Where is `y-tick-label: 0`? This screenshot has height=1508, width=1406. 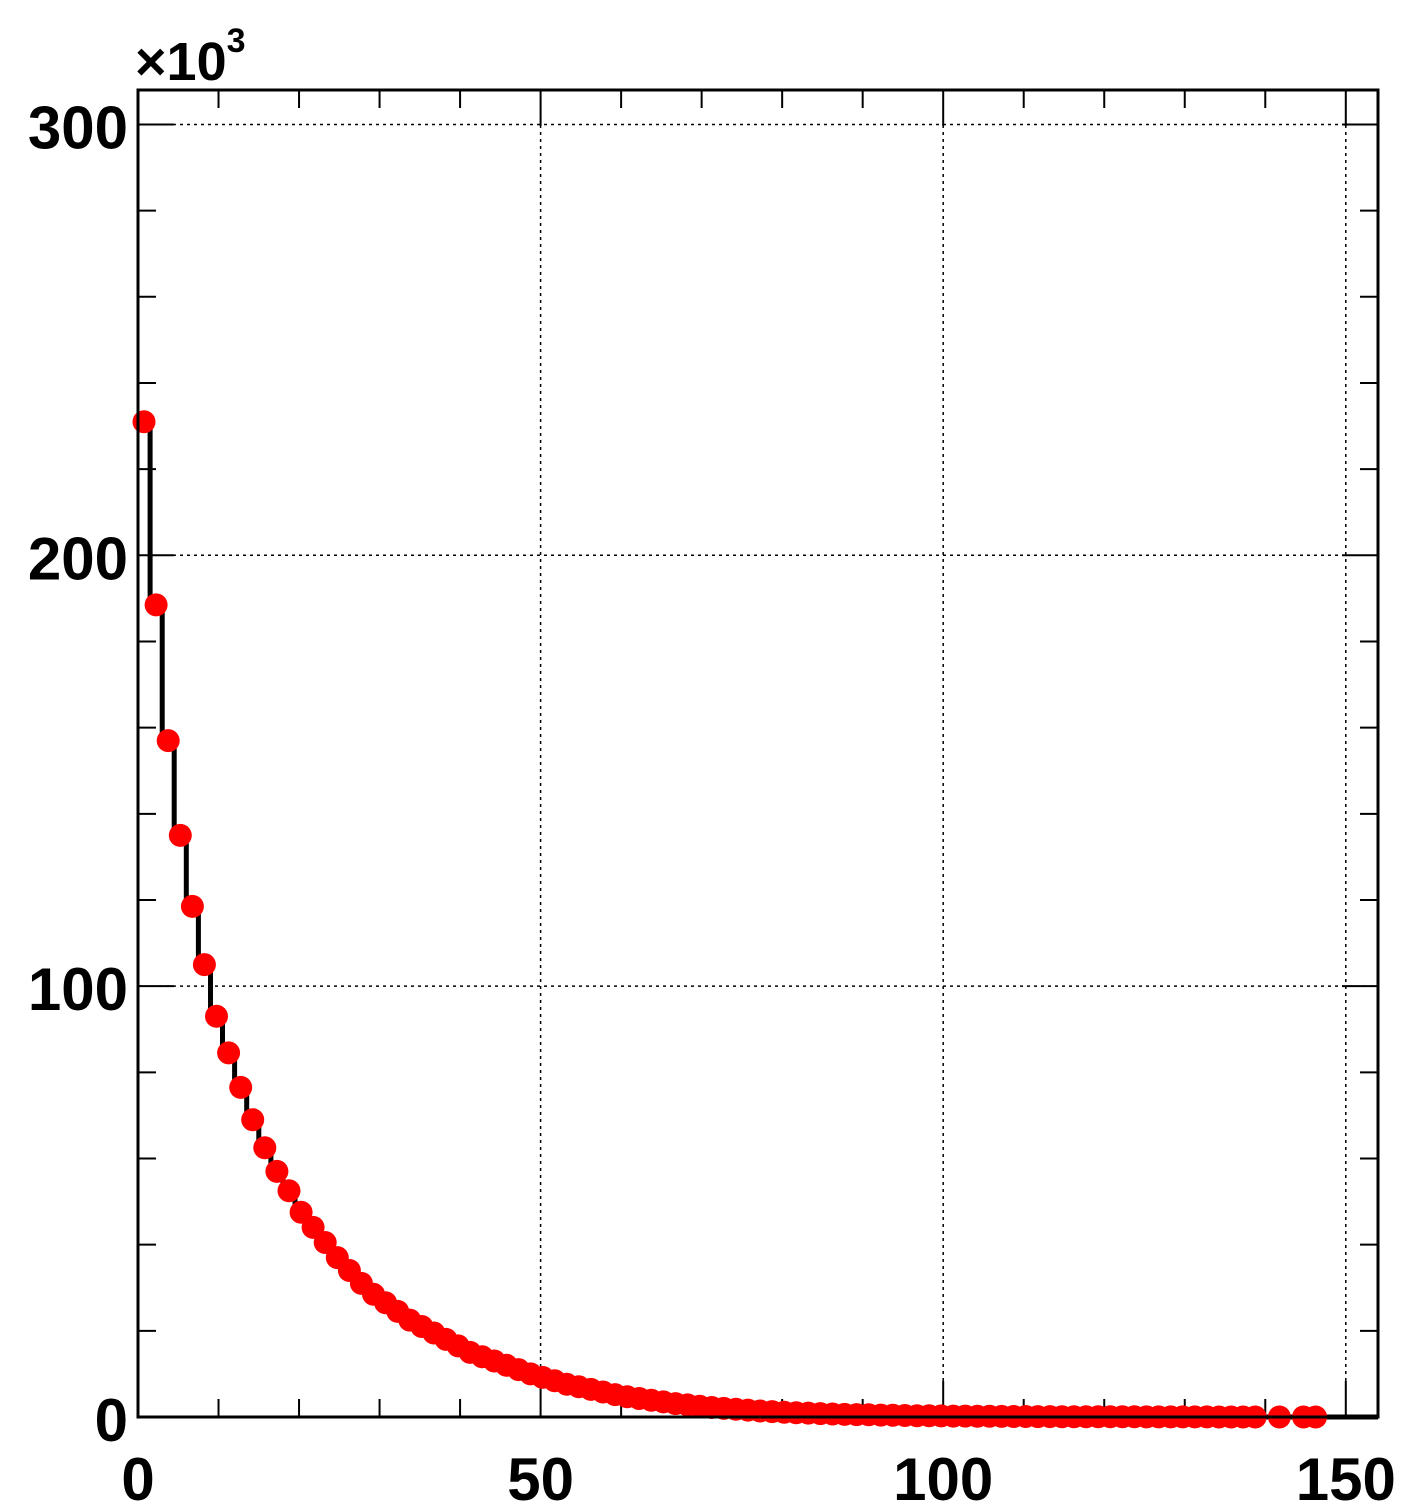
y-tick-label: 0 is located at coordinates (111, 1420).